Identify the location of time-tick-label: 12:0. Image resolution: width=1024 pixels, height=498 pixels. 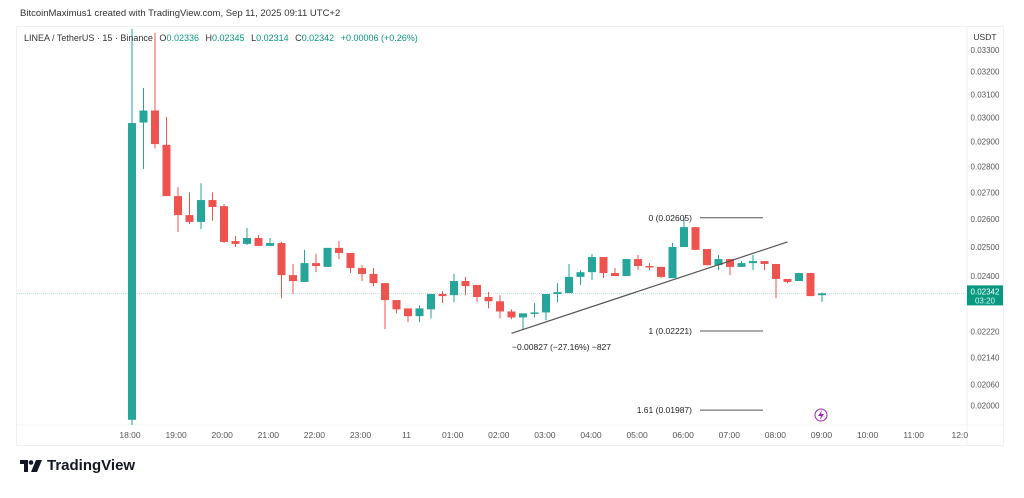
(960, 435).